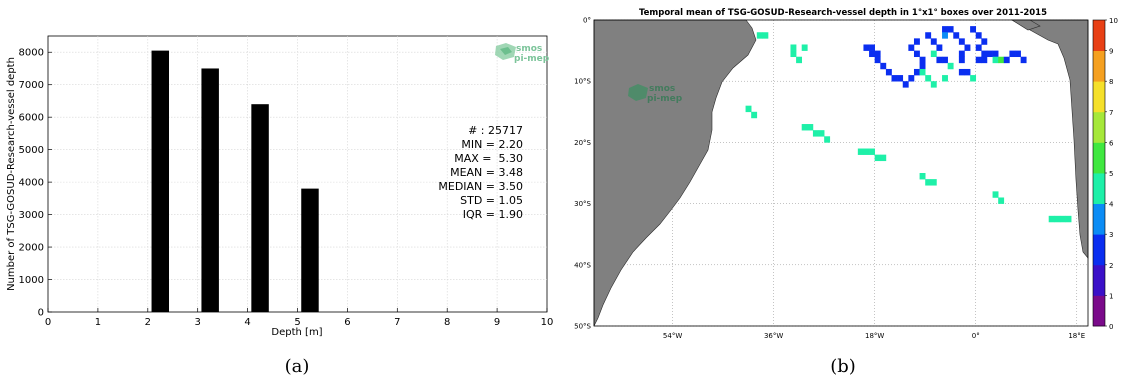 The height and width of the screenshot is (383, 1126). What do you see at coordinates (1111, 327) in the screenshot?
I see `colorbar-tick-label: 0` at bounding box center [1111, 327].